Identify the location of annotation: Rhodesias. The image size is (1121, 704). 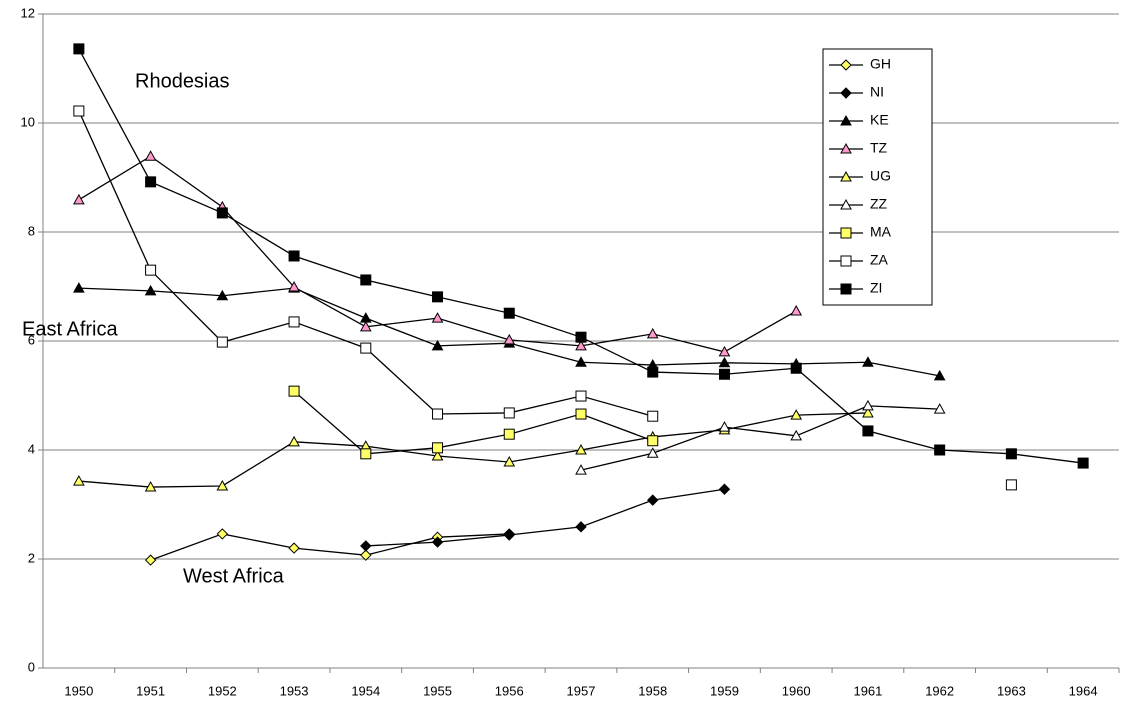
(182, 81).